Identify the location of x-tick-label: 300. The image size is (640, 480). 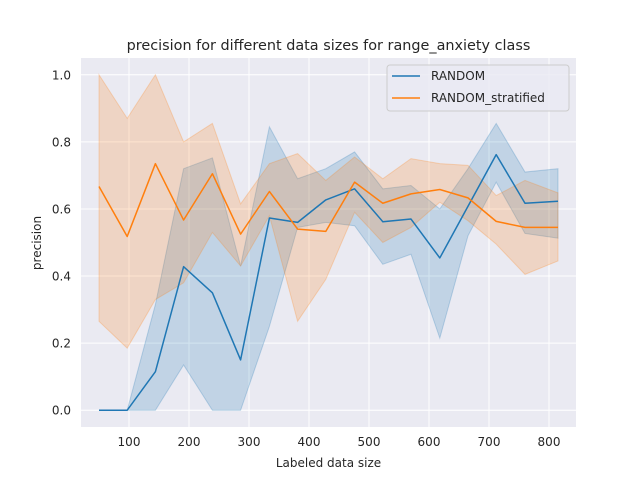
(249, 442).